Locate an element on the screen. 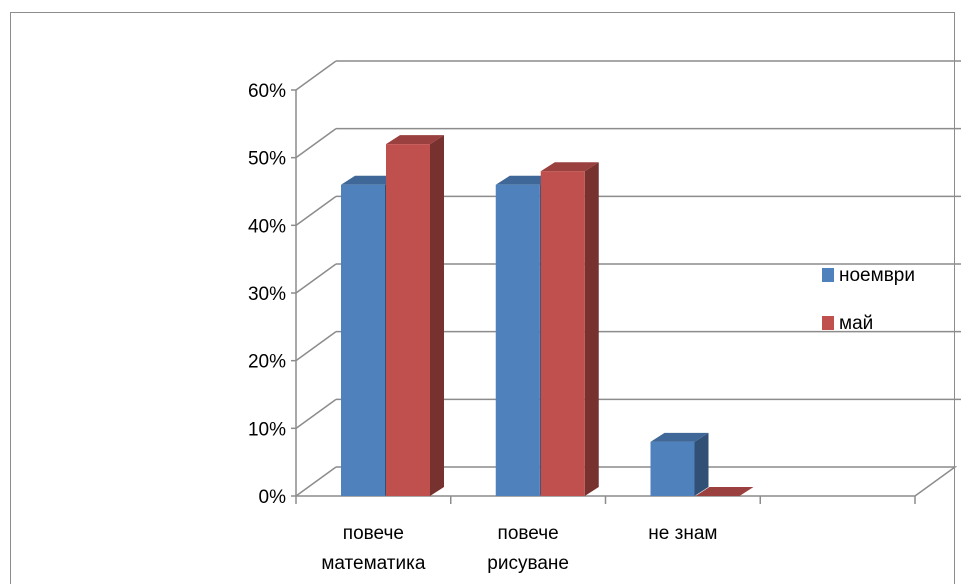 The width and height of the screenshot is (961, 584). x-tick-label-0-1: математика is located at coordinates (373, 563).